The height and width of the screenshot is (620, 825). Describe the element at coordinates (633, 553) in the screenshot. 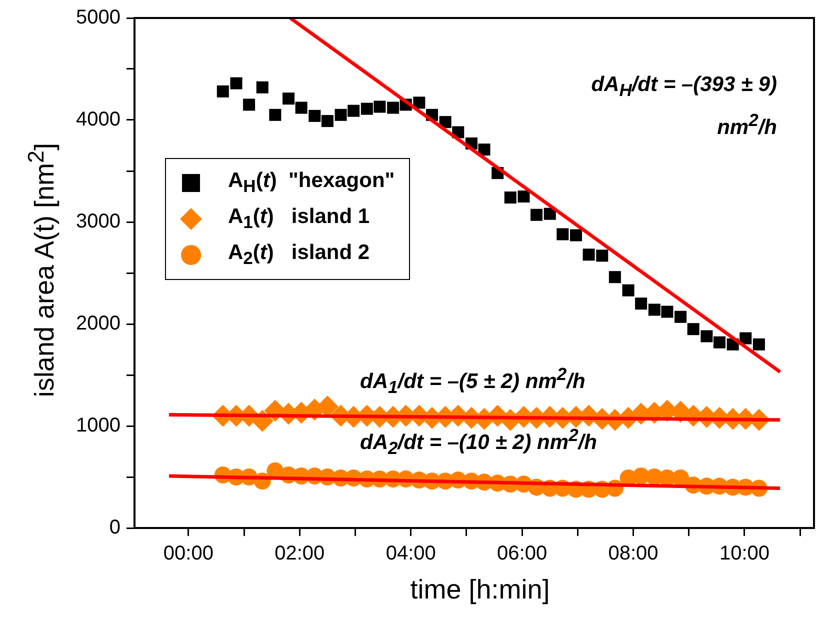

I see `x-tick-label: 08:00` at that location.